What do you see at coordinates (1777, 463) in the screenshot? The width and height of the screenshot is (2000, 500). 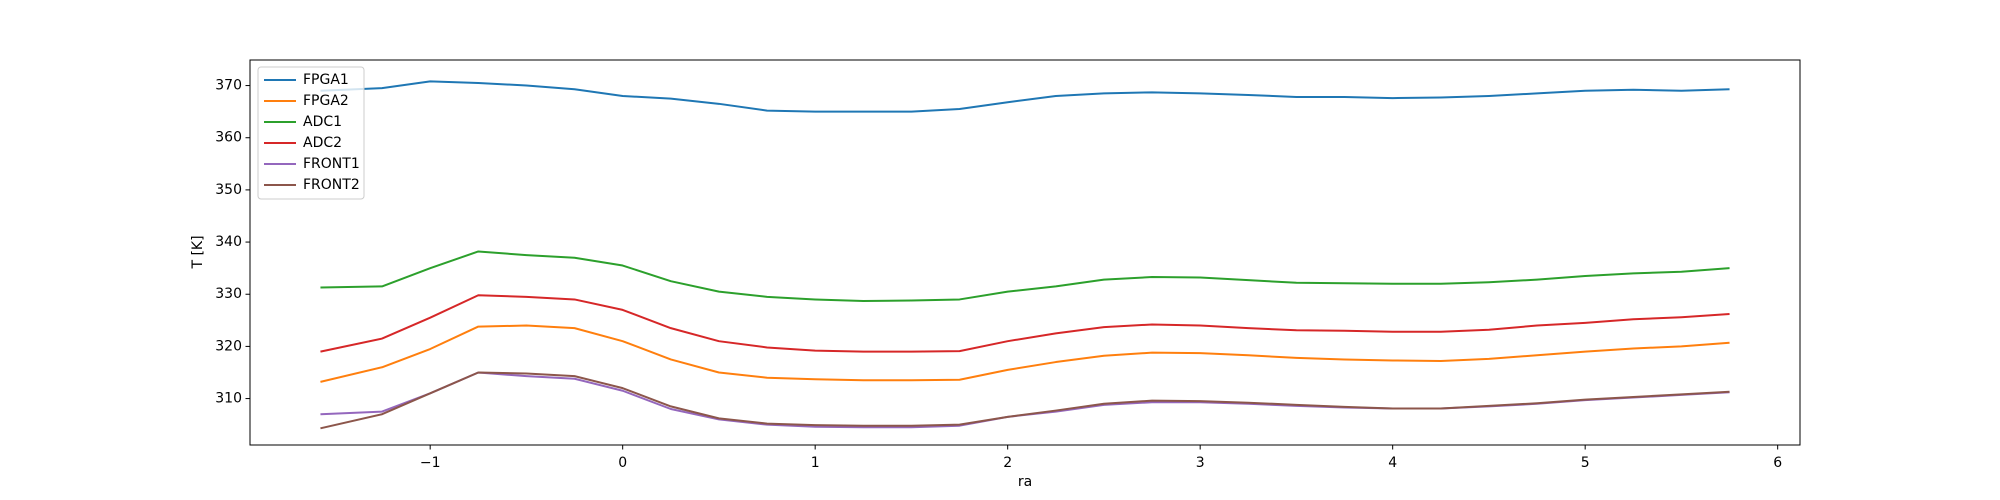 I see `x-tick-label: 6` at bounding box center [1777, 463].